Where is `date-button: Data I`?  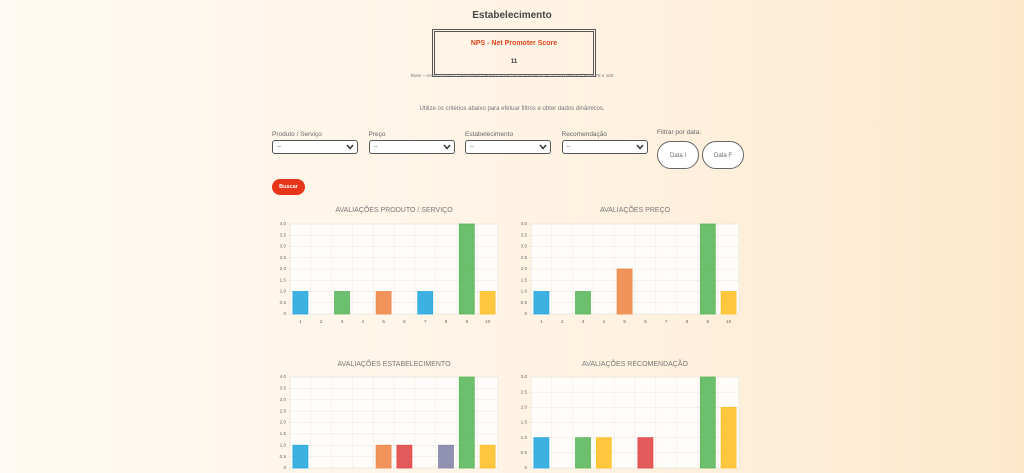
date-button: Data I is located at coordinates (678, 155).